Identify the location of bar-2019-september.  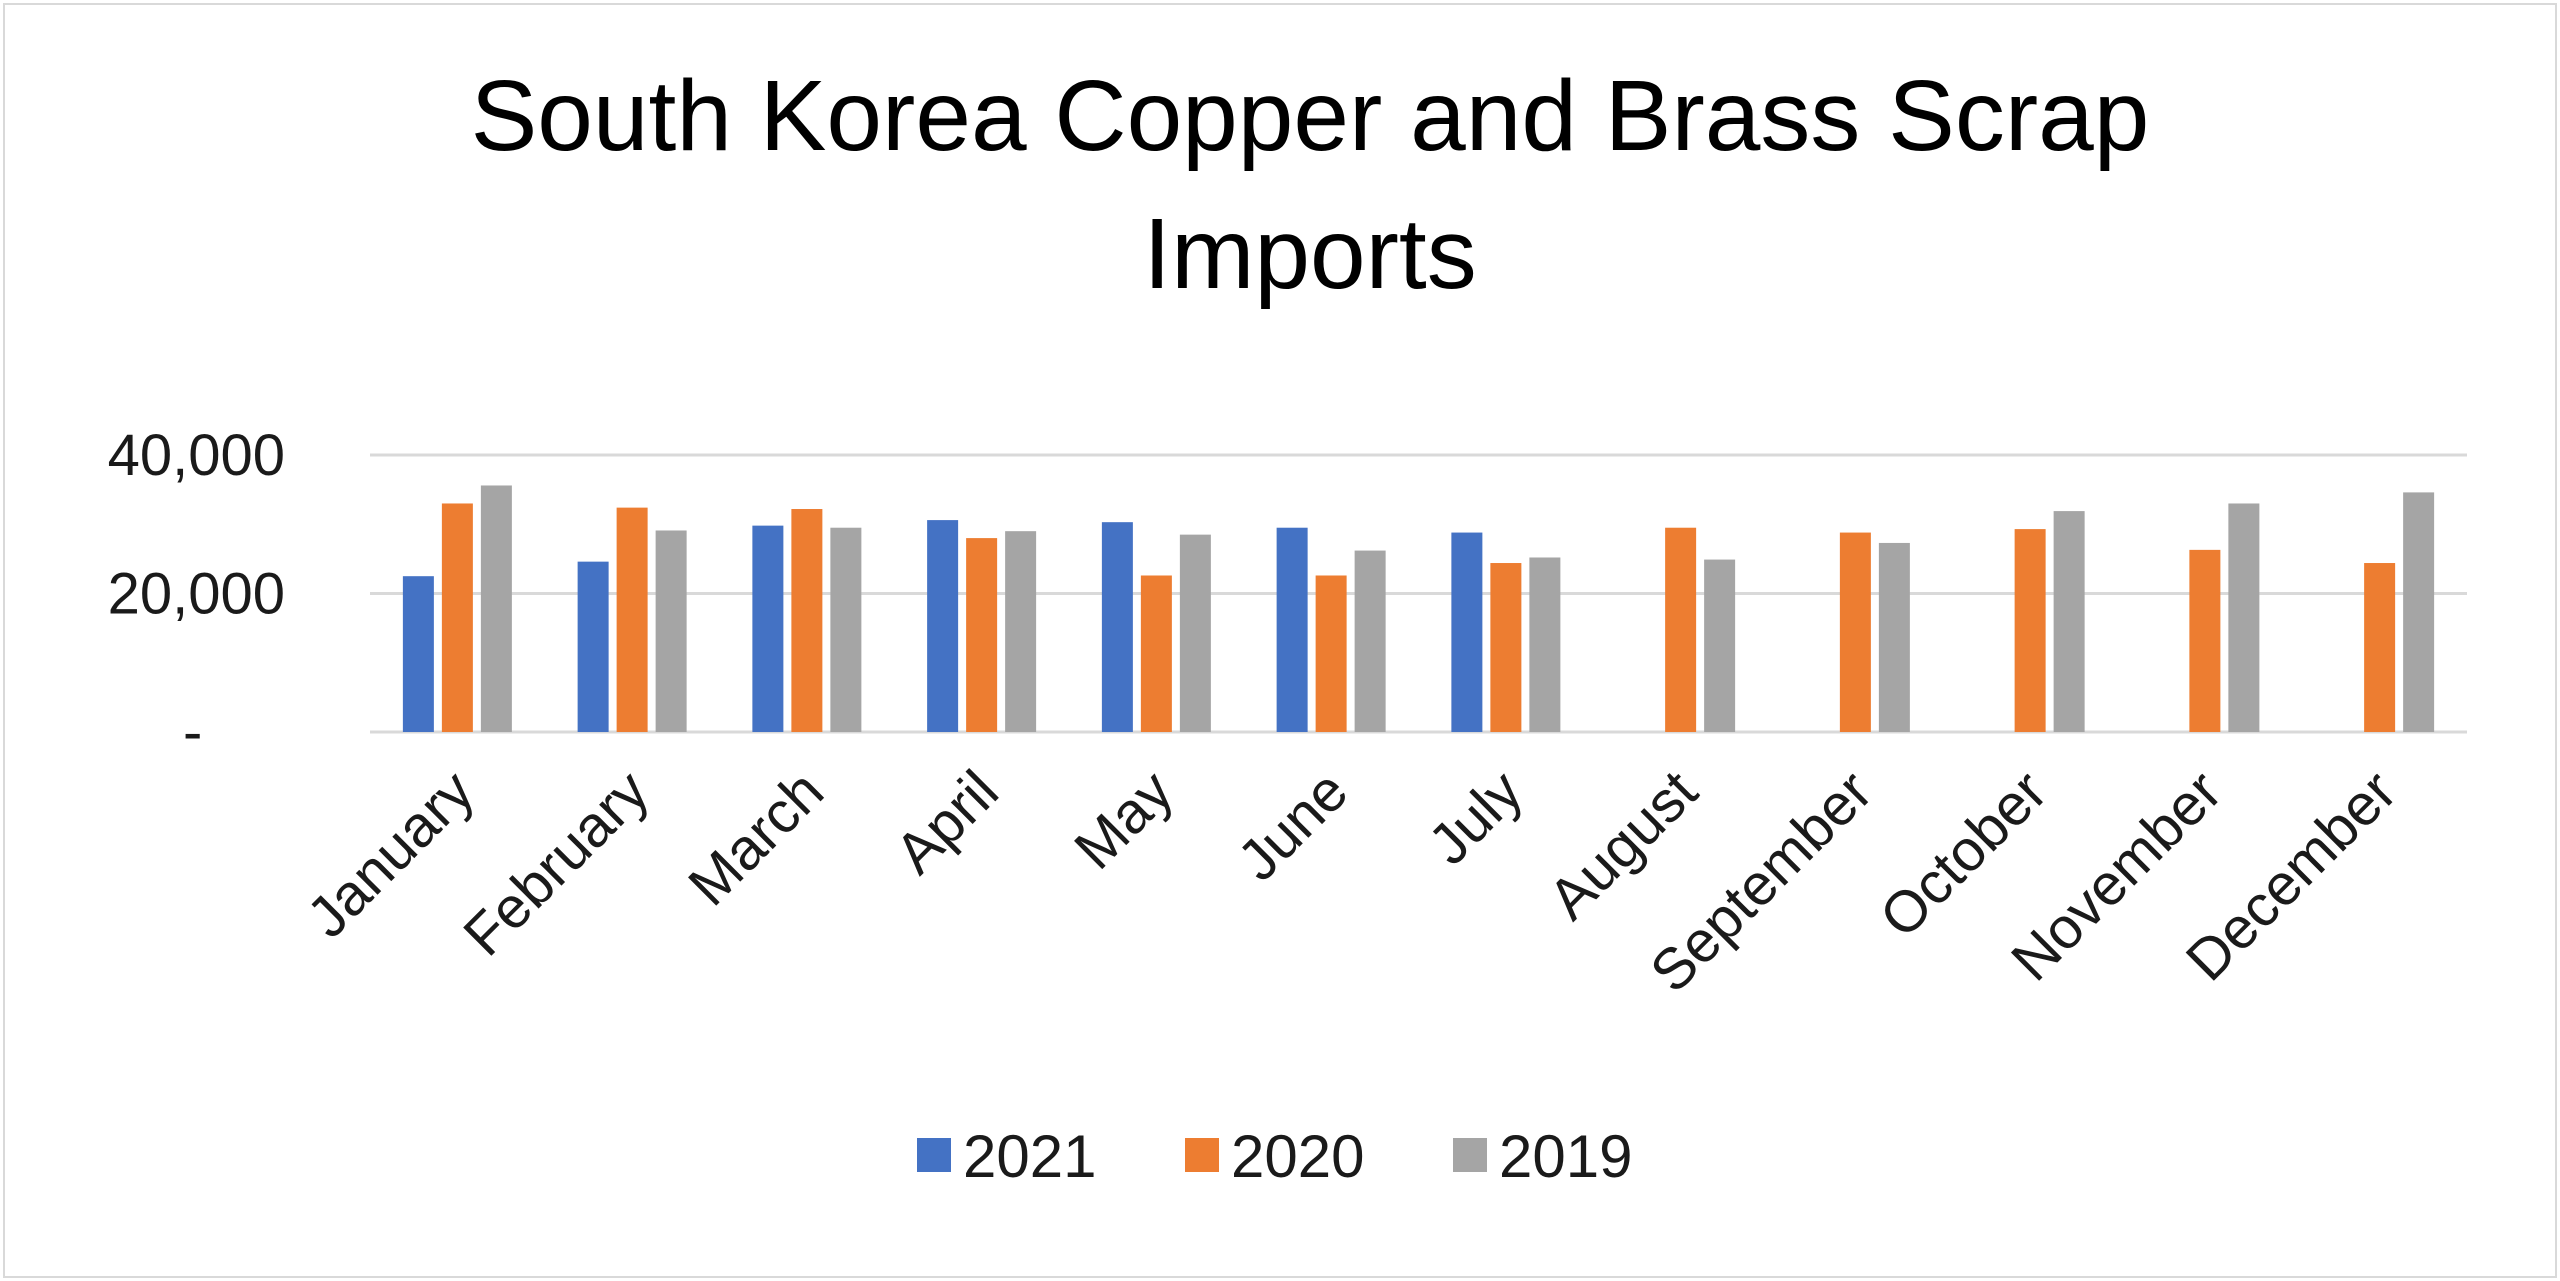
(1894, 637).